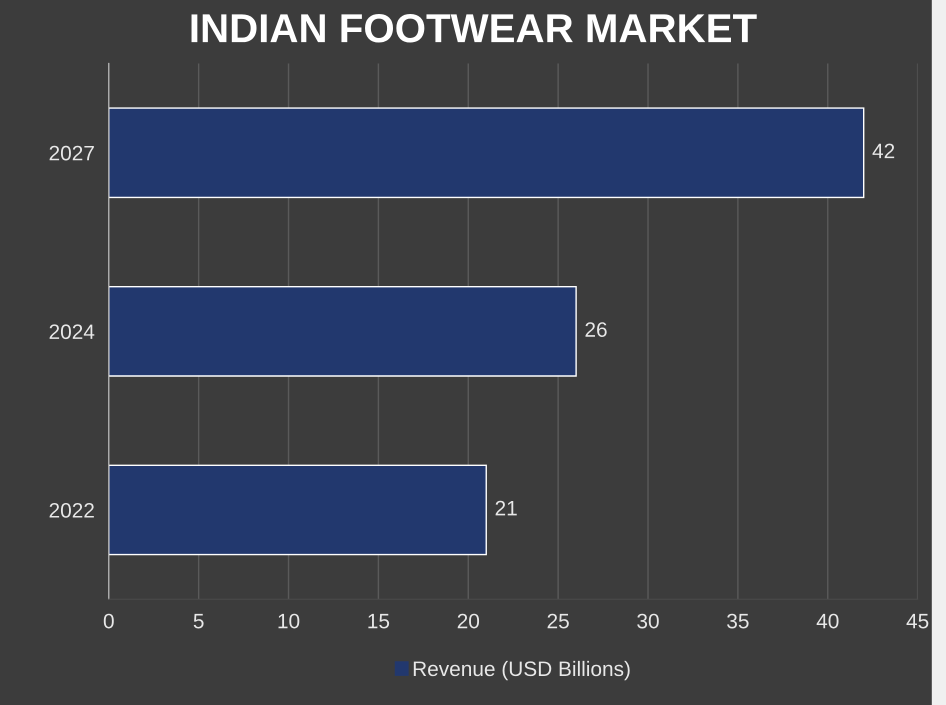 The height and width of the screenshot is (705, 946). What do you see at coordinates (469, 621) in the screenshot?
I see `x-tick-label: 20` at bounding box center [469, 621].